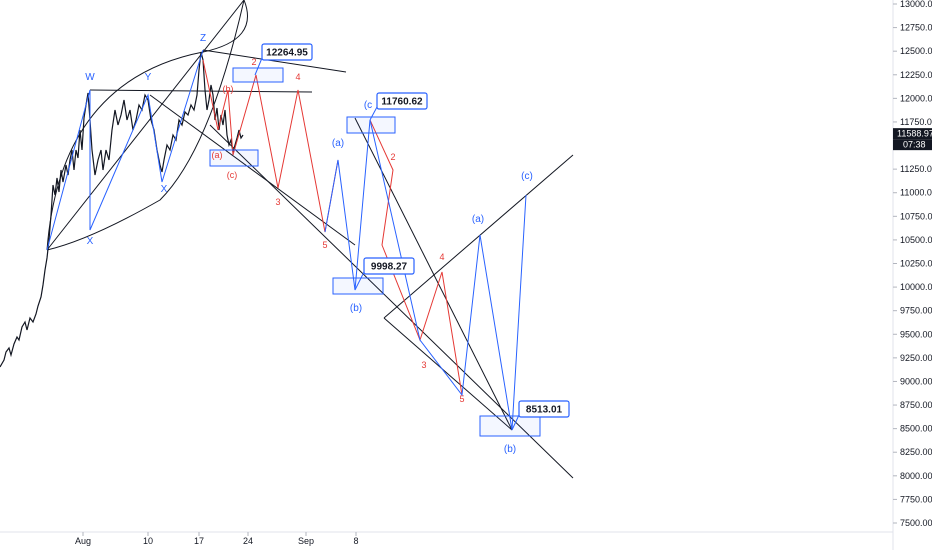 This screenshot has width=932, height=550. Describe the element at coordinates (83, 541) in the screenshot. I see `x-tick-label: Aug` at that location.